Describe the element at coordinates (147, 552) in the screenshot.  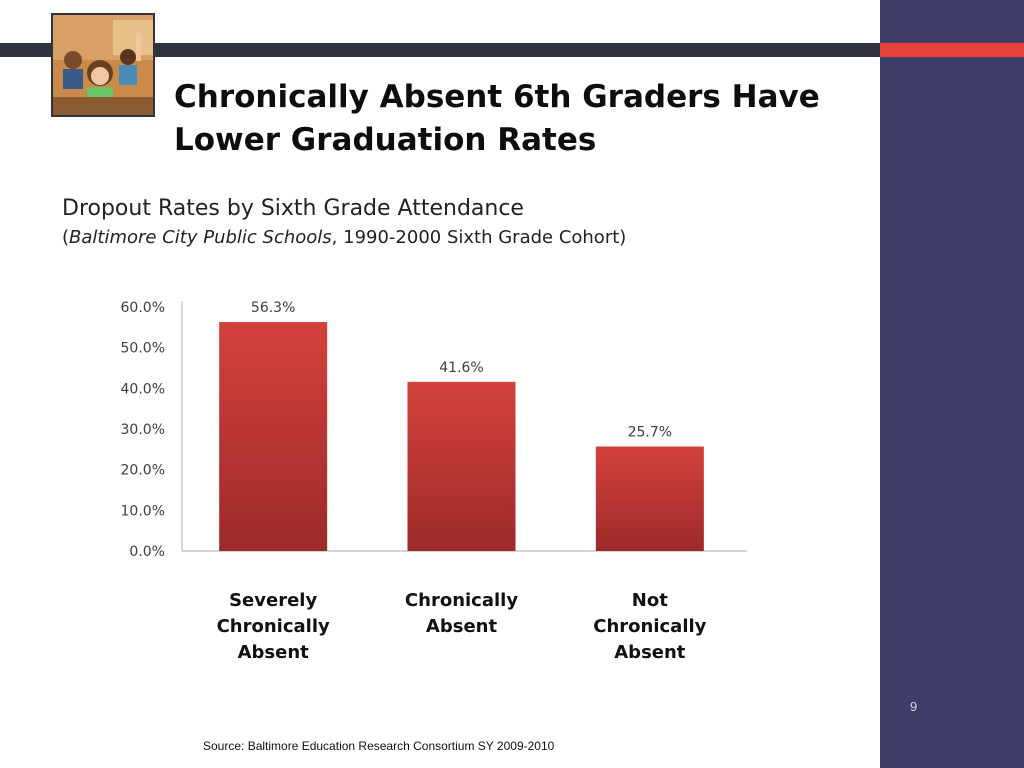
I see `y-tick-label: 0.0%` at that location.